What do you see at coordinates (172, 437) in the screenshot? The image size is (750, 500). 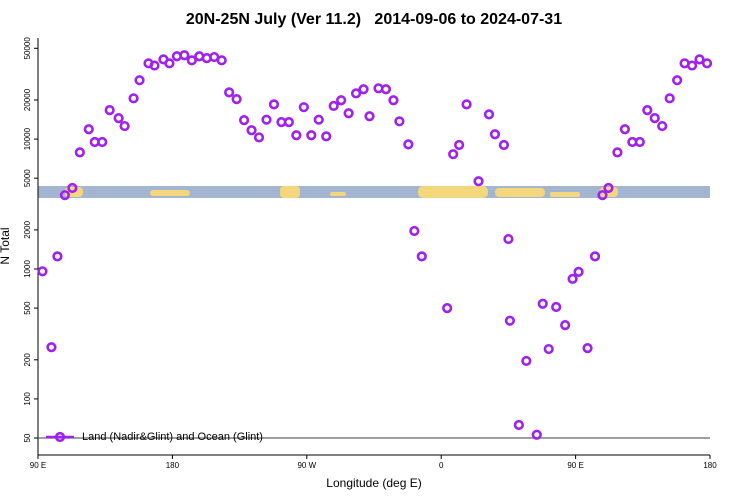 I see `legend-label: Land (Nadir&Glint) and Ocean (Glint)` at bounding box center [172, 437].